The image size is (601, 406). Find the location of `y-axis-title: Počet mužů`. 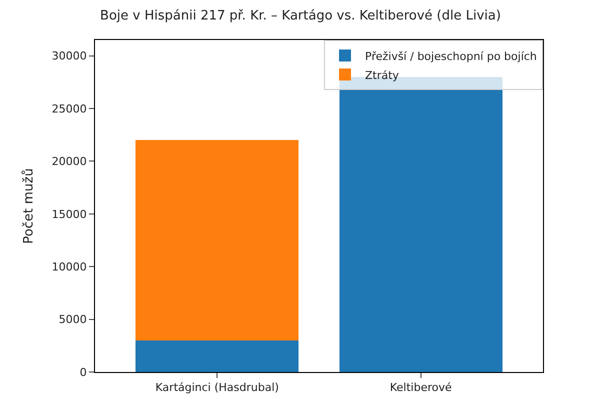

y-axis-title: Počet mužů is located at coordinates (28, 206).